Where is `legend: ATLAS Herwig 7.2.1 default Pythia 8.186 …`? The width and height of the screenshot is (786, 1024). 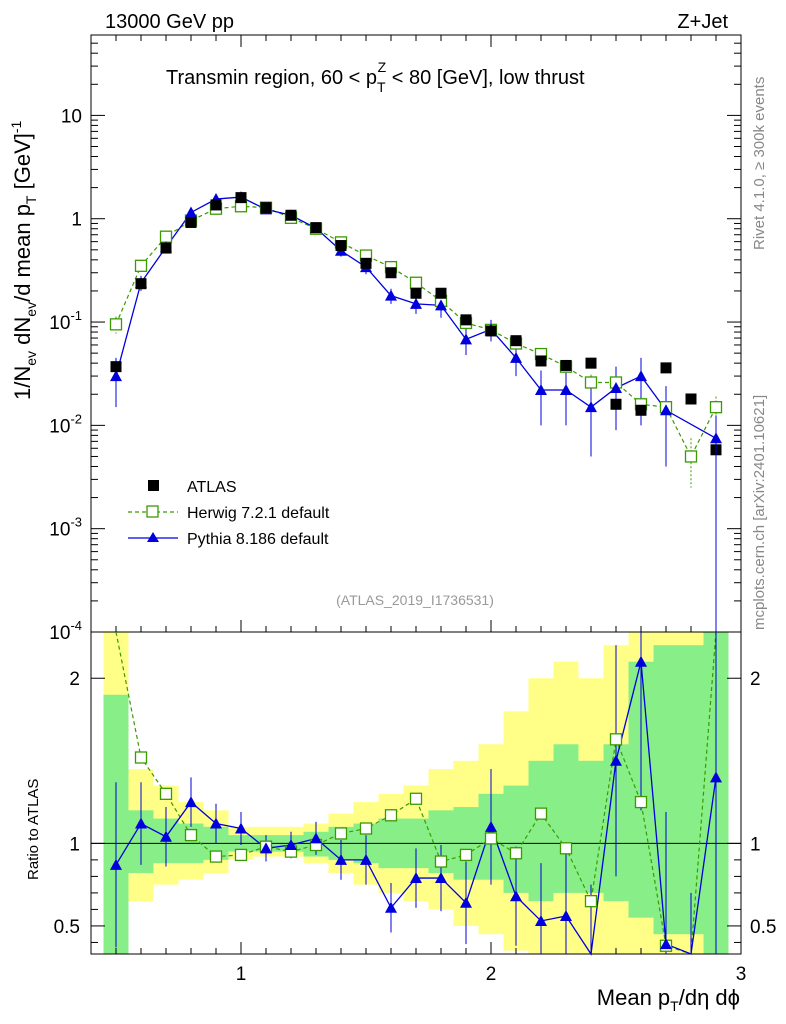 legend: ATLAS Herwig 7.2.1 default Pythia 8.186 … is located at coordinates (229, 513).